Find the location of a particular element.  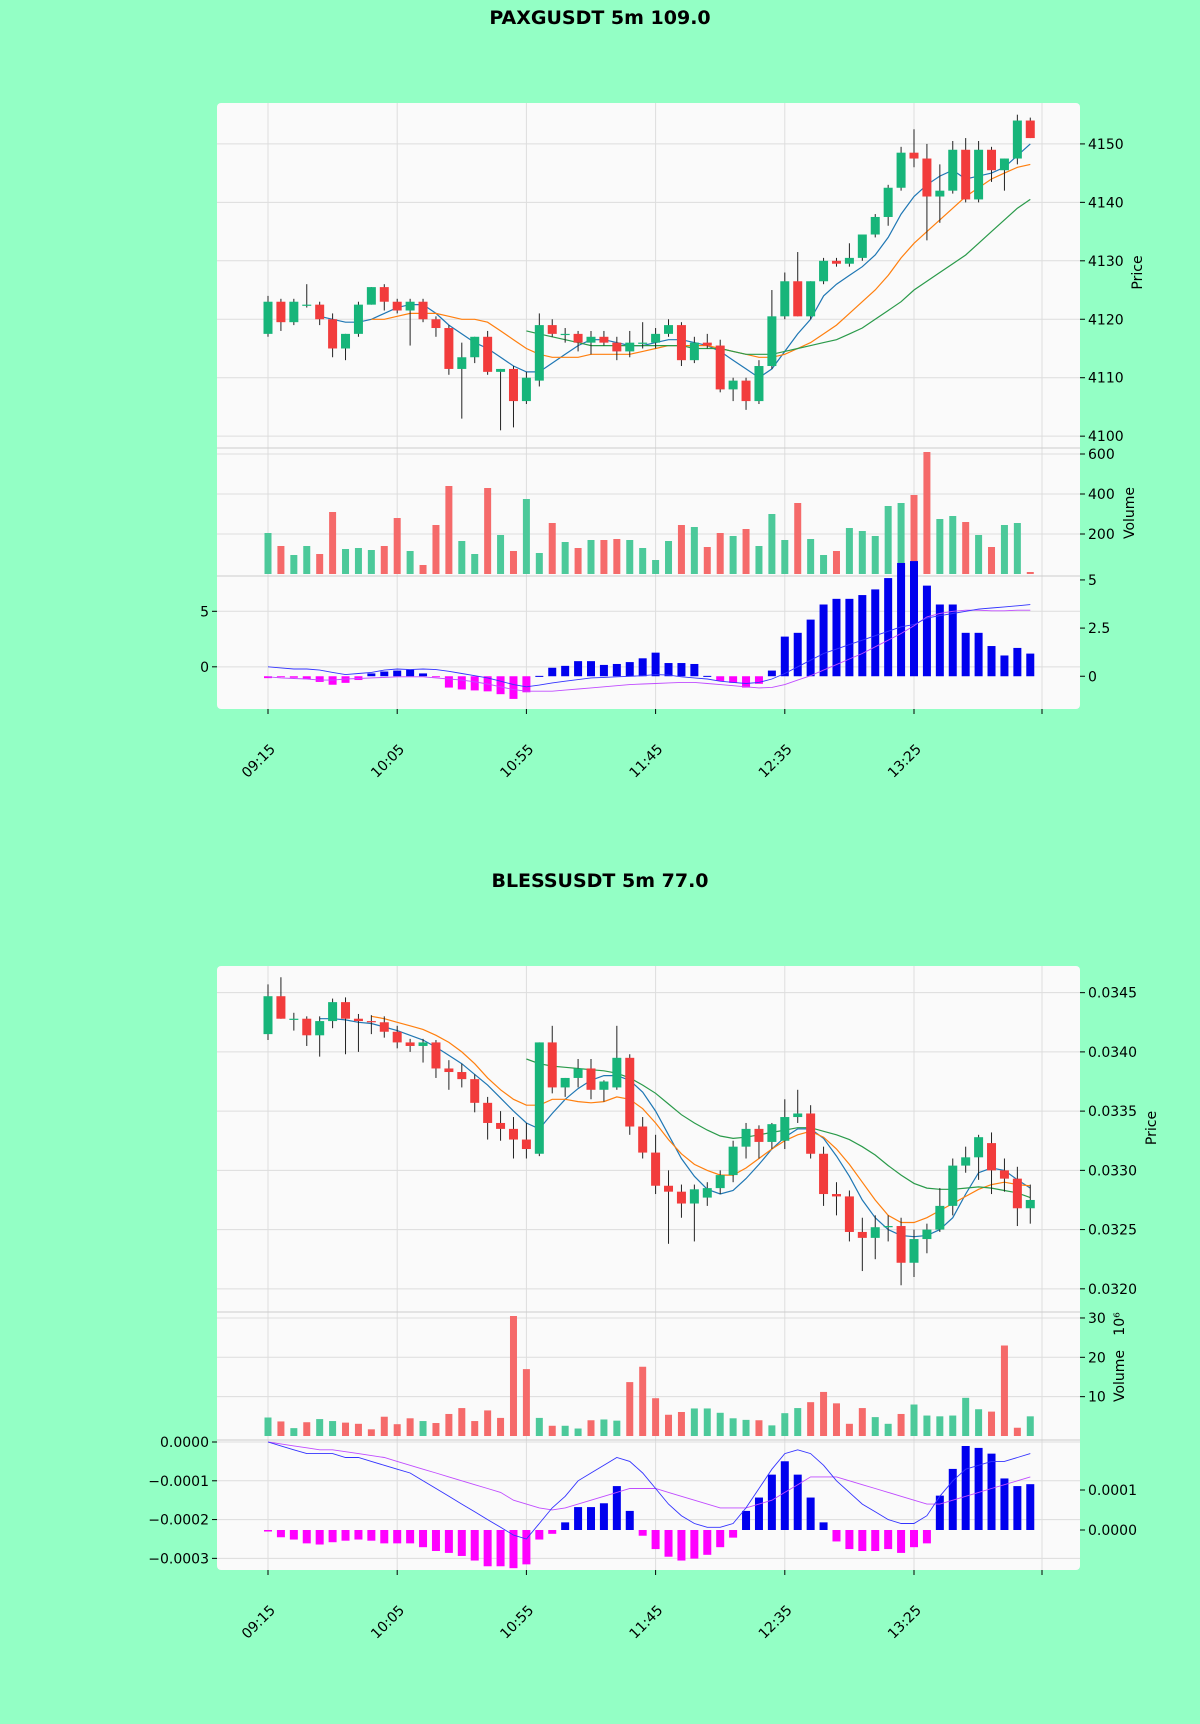

price-tick-label: 0.0345 is located at coordinates (1112, 994).